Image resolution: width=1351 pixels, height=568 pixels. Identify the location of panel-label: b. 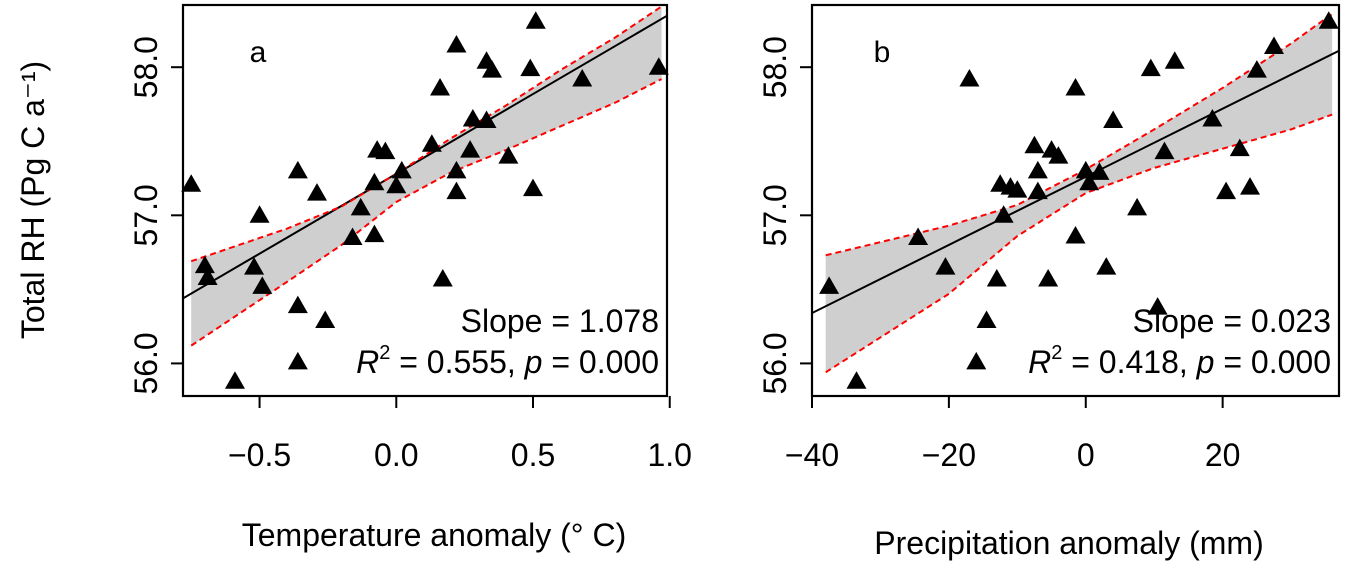
(882, 52).